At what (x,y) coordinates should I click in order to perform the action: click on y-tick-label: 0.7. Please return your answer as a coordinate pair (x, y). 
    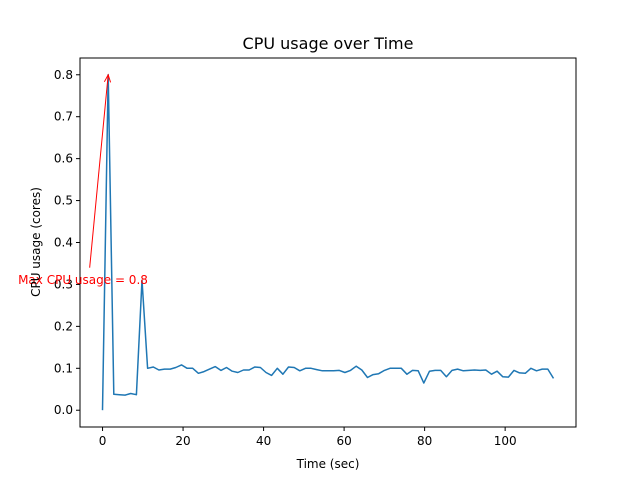
    Looking at the image, I should click on (63, 117).